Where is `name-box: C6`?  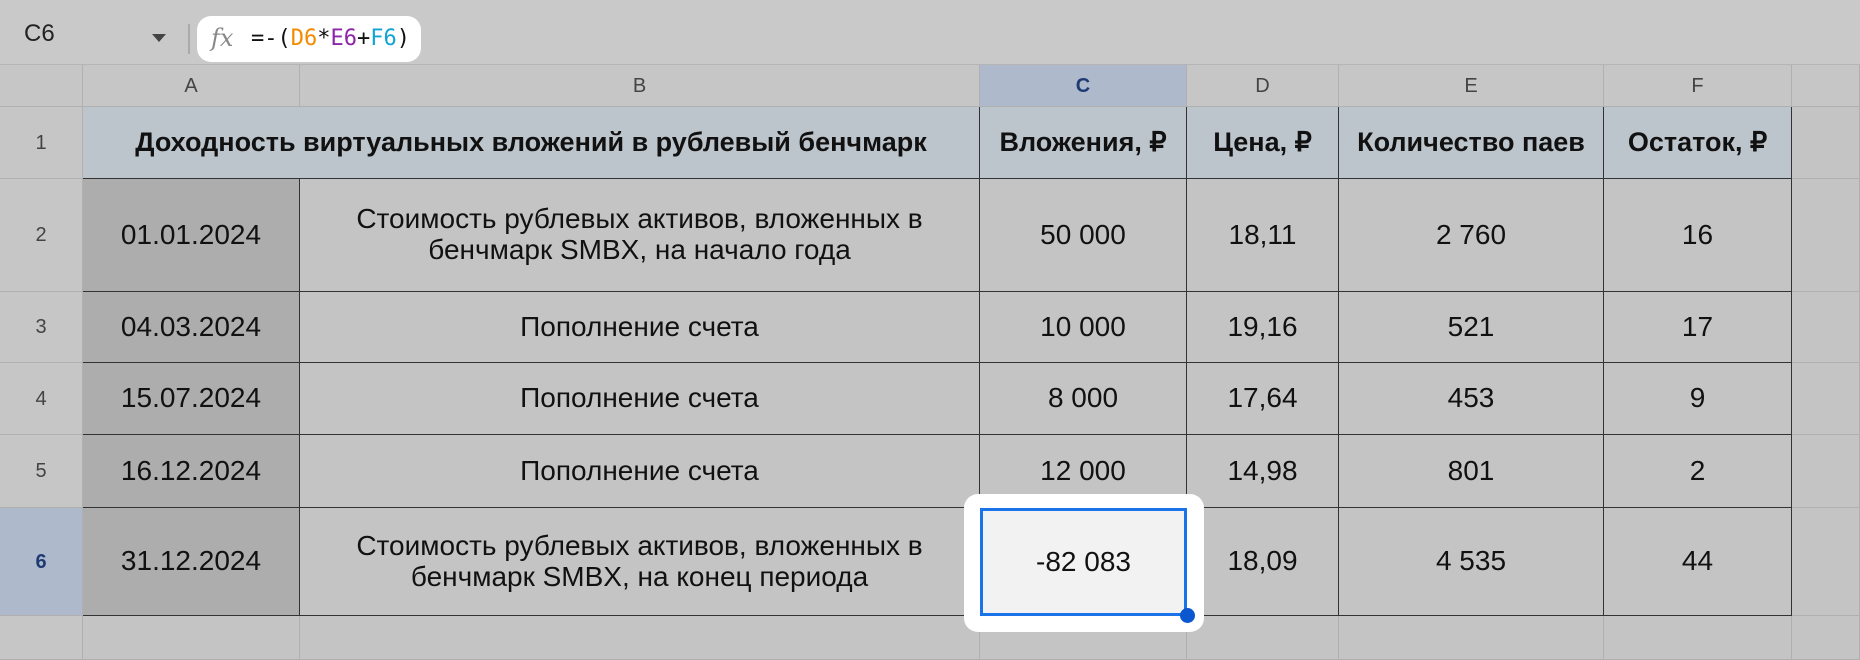 name-box: C6 is located at coordinates (39, 33).